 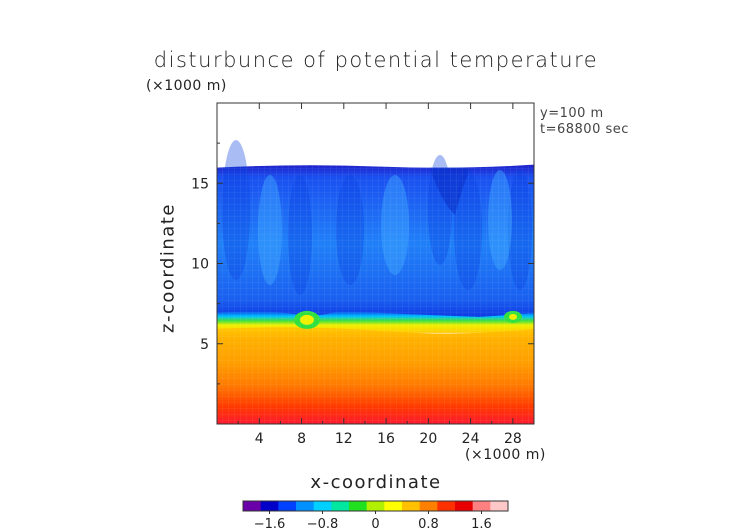 What do you see at coordinates (375, 524) in the screenshot?
I see `colorbar-tick-label: 0` at bounding box center [375, 524].